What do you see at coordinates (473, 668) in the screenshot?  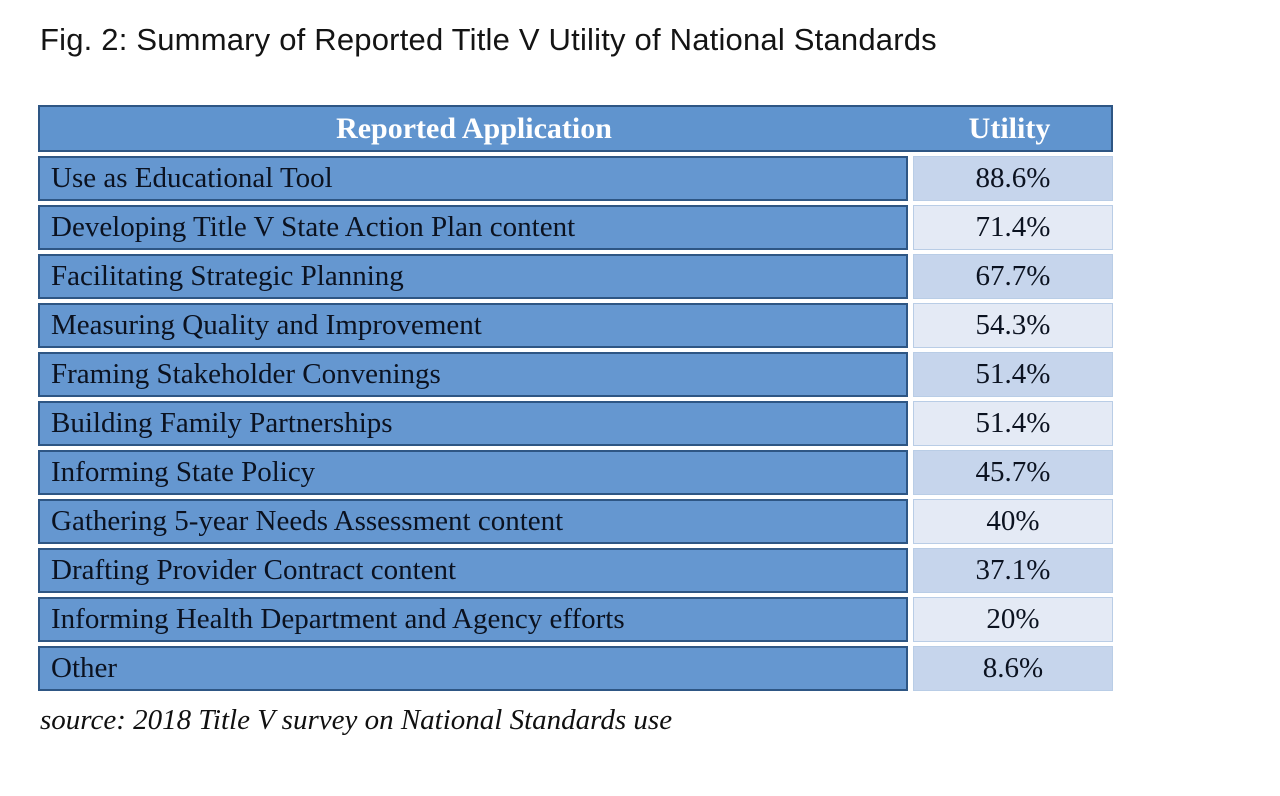 I see `application-cell: Other` at bounding box center [473, 668].